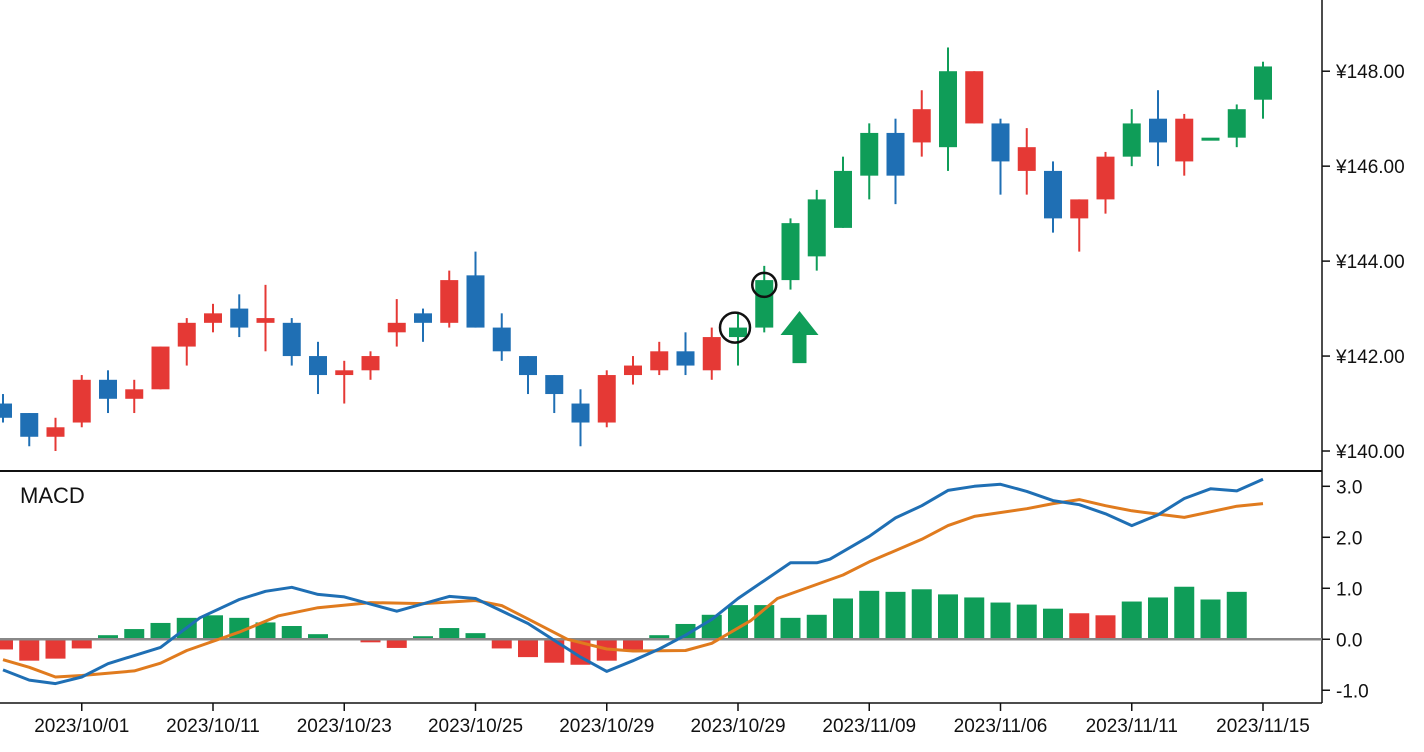 The image size is (1424, 752). I want to click on macd-y-tick-label: 2.0, so click(1349, 538).